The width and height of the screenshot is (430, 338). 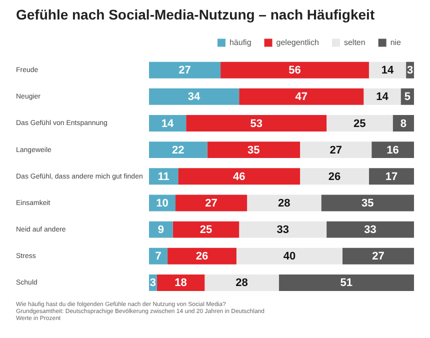 What do you see at coordinates (297, 43) in the screenshot?
I see `legend-label: gelegentlich` at bounding box center [297, 43].